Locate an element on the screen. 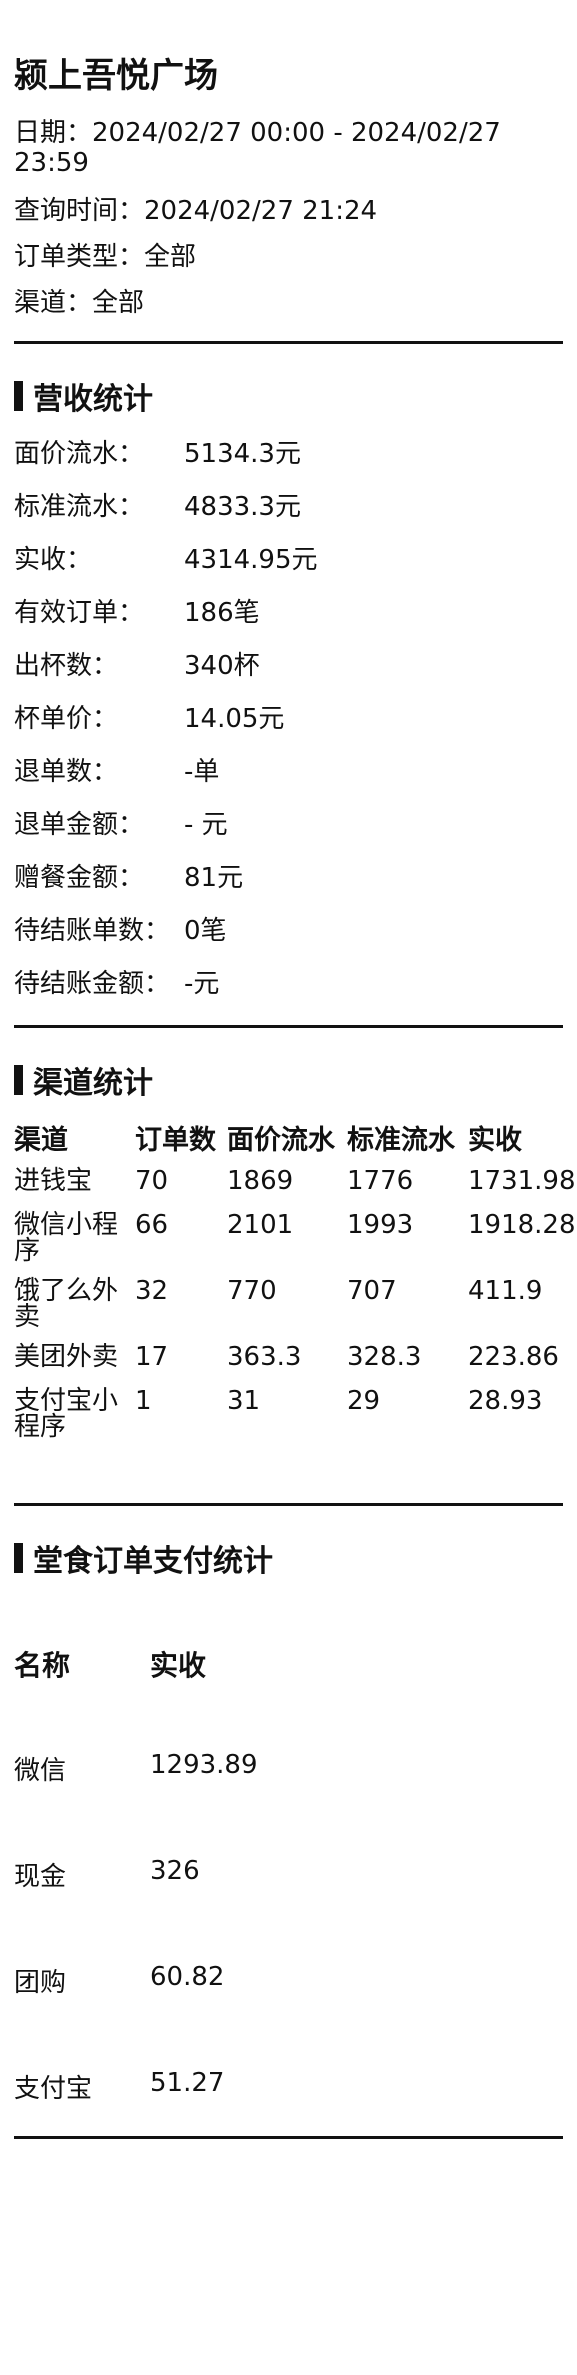 The width and height of the screenshot is (577, 2375). standard-flow: 1776 is located at coordinates (380, 1181).